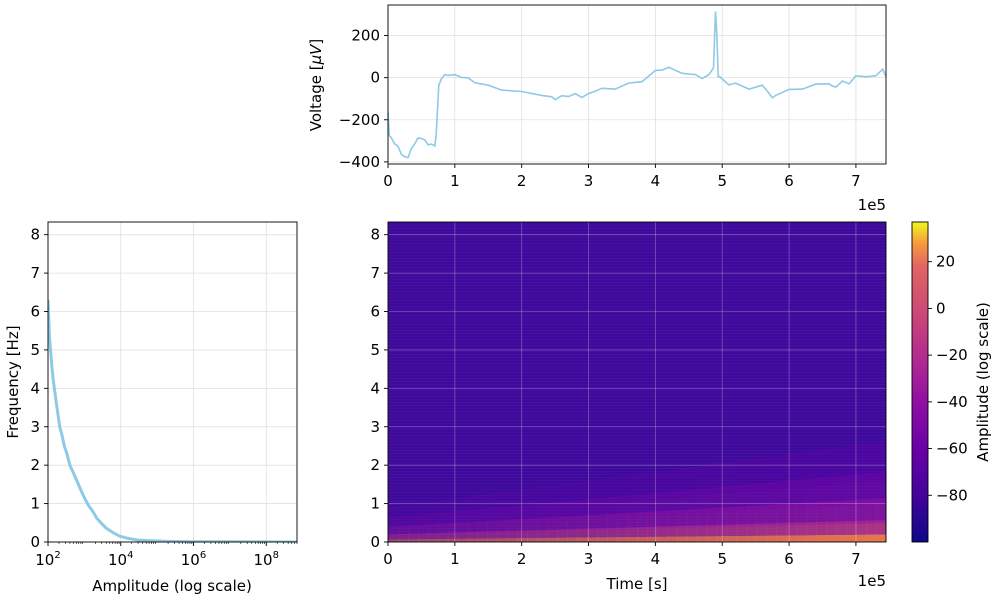  What do you see at coordinates (379, 388) in the screenshot?
I see `spectrogram-y-ticks: 0 1 2 3 4 5 6 7 8` at bounding box center [379, 388].